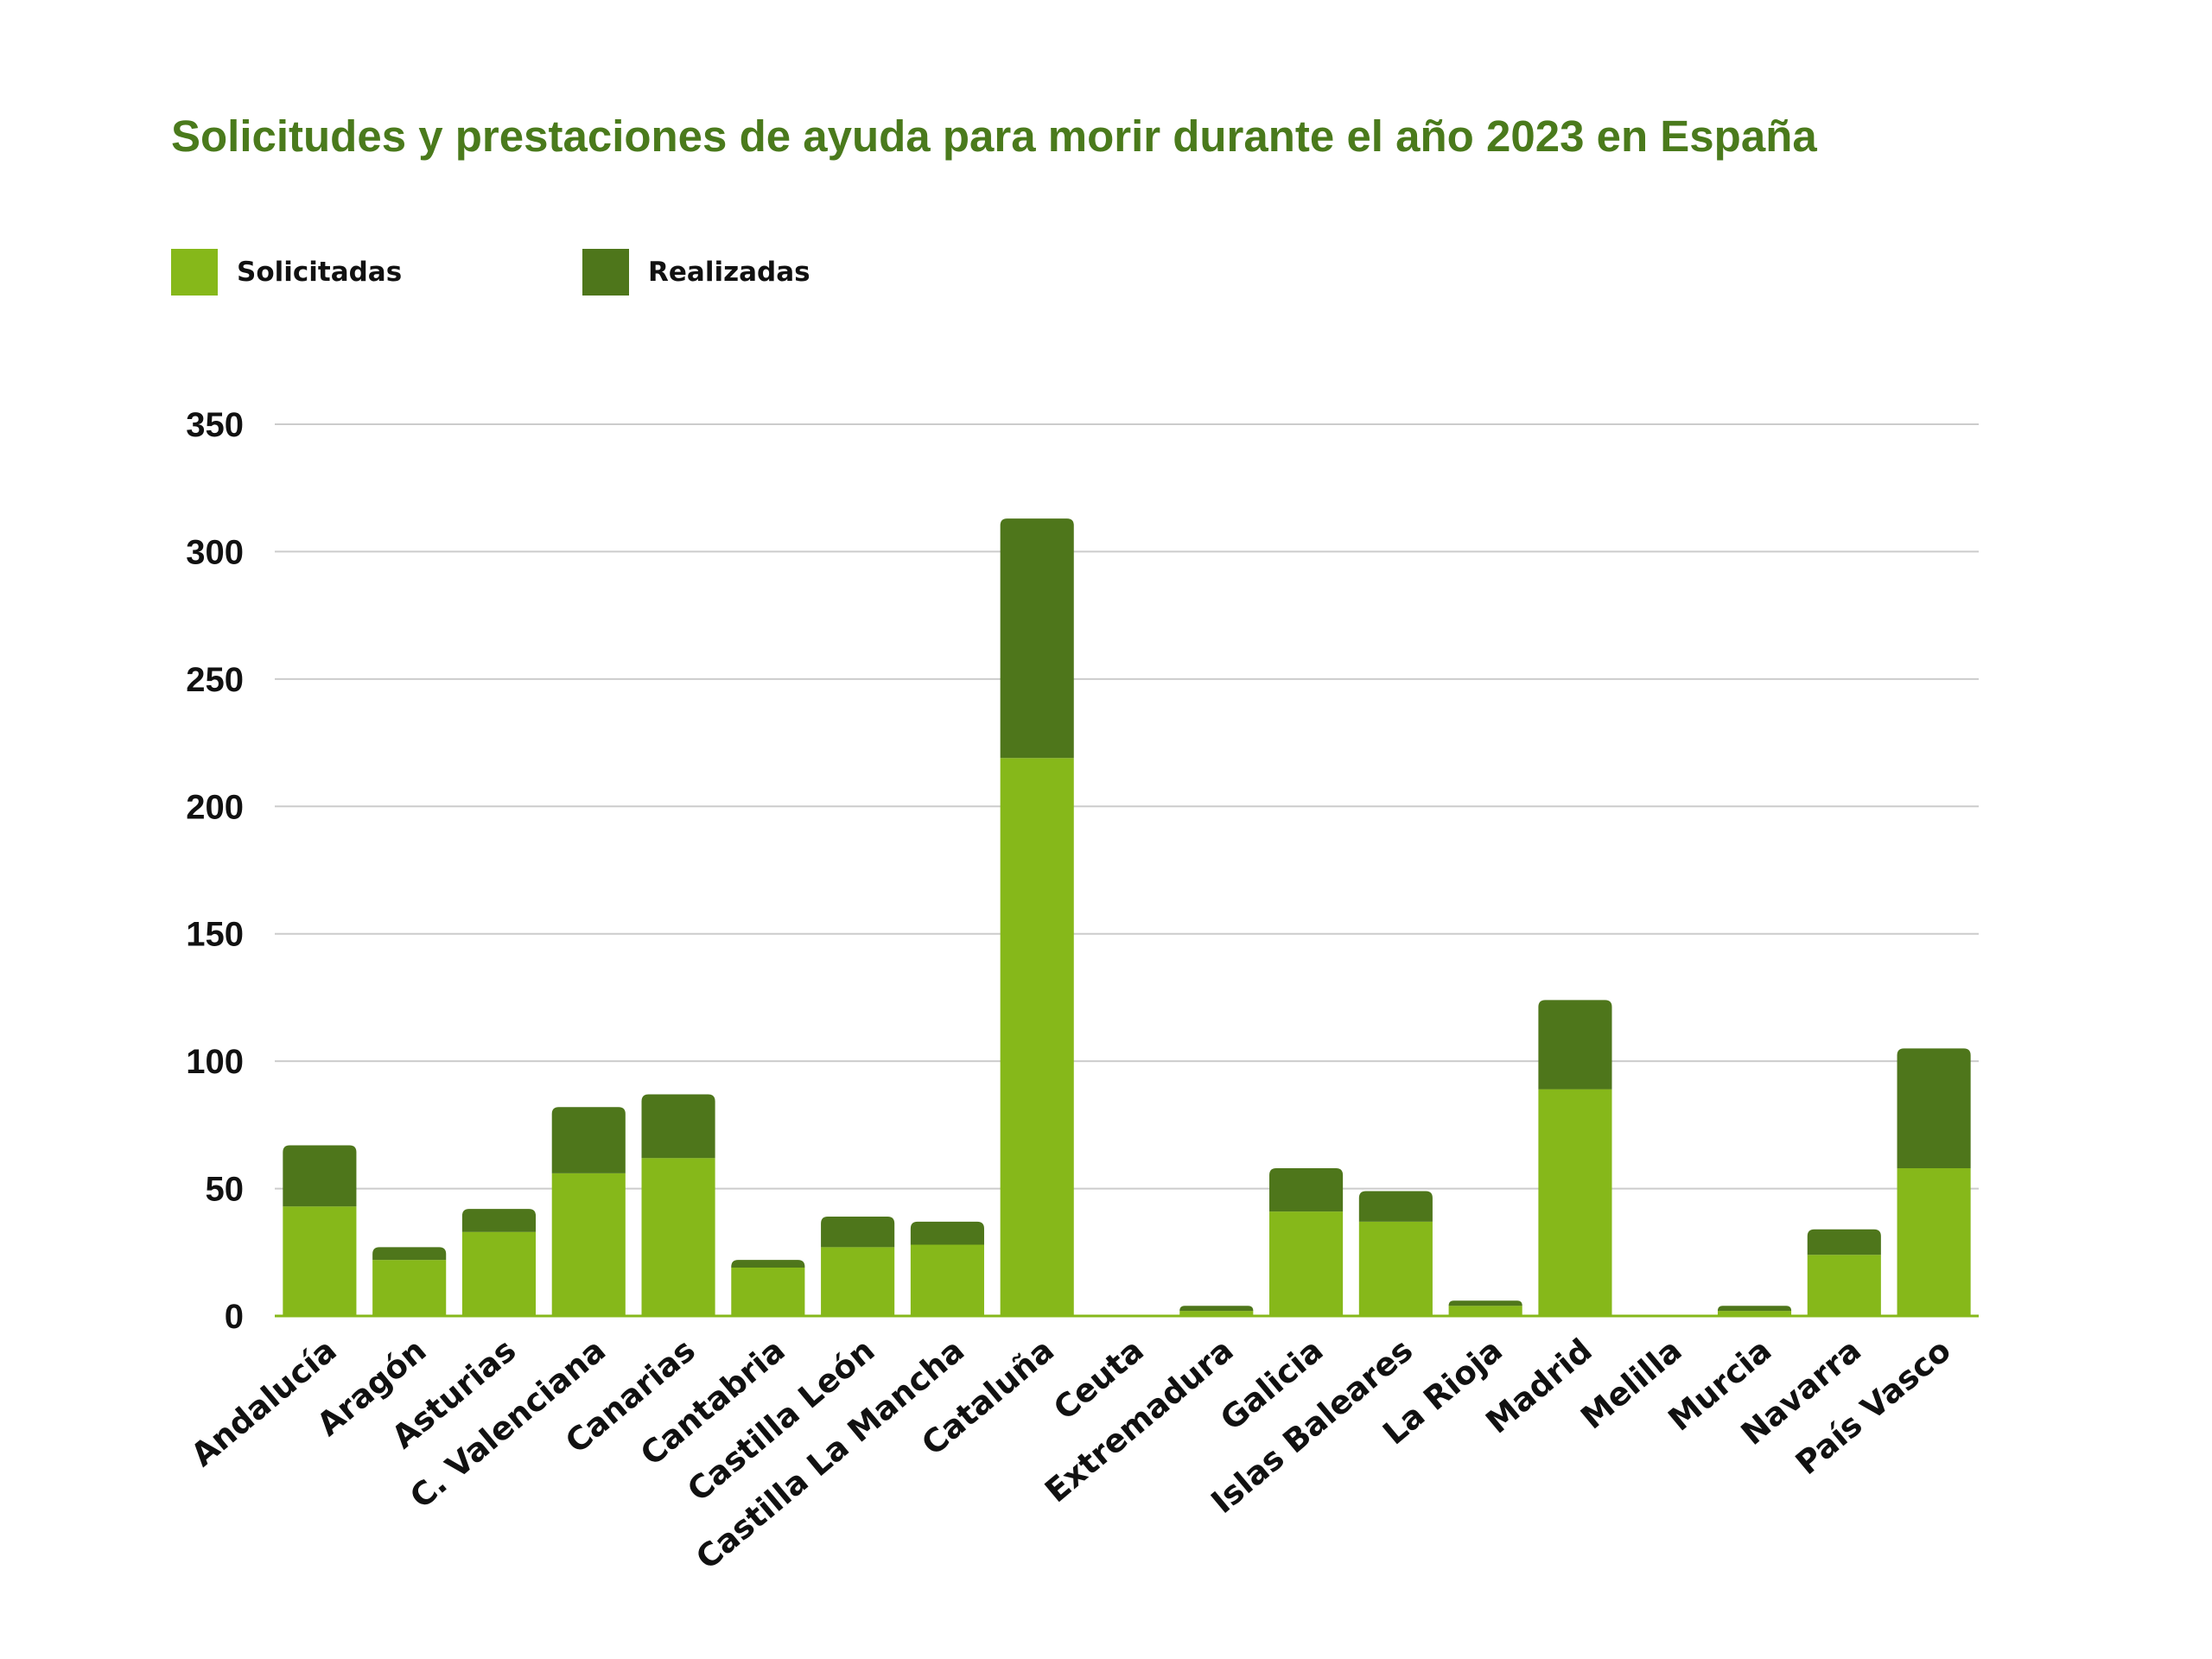  I want to click on legend-label-realizadas: Realizadas, so click(729, 272).